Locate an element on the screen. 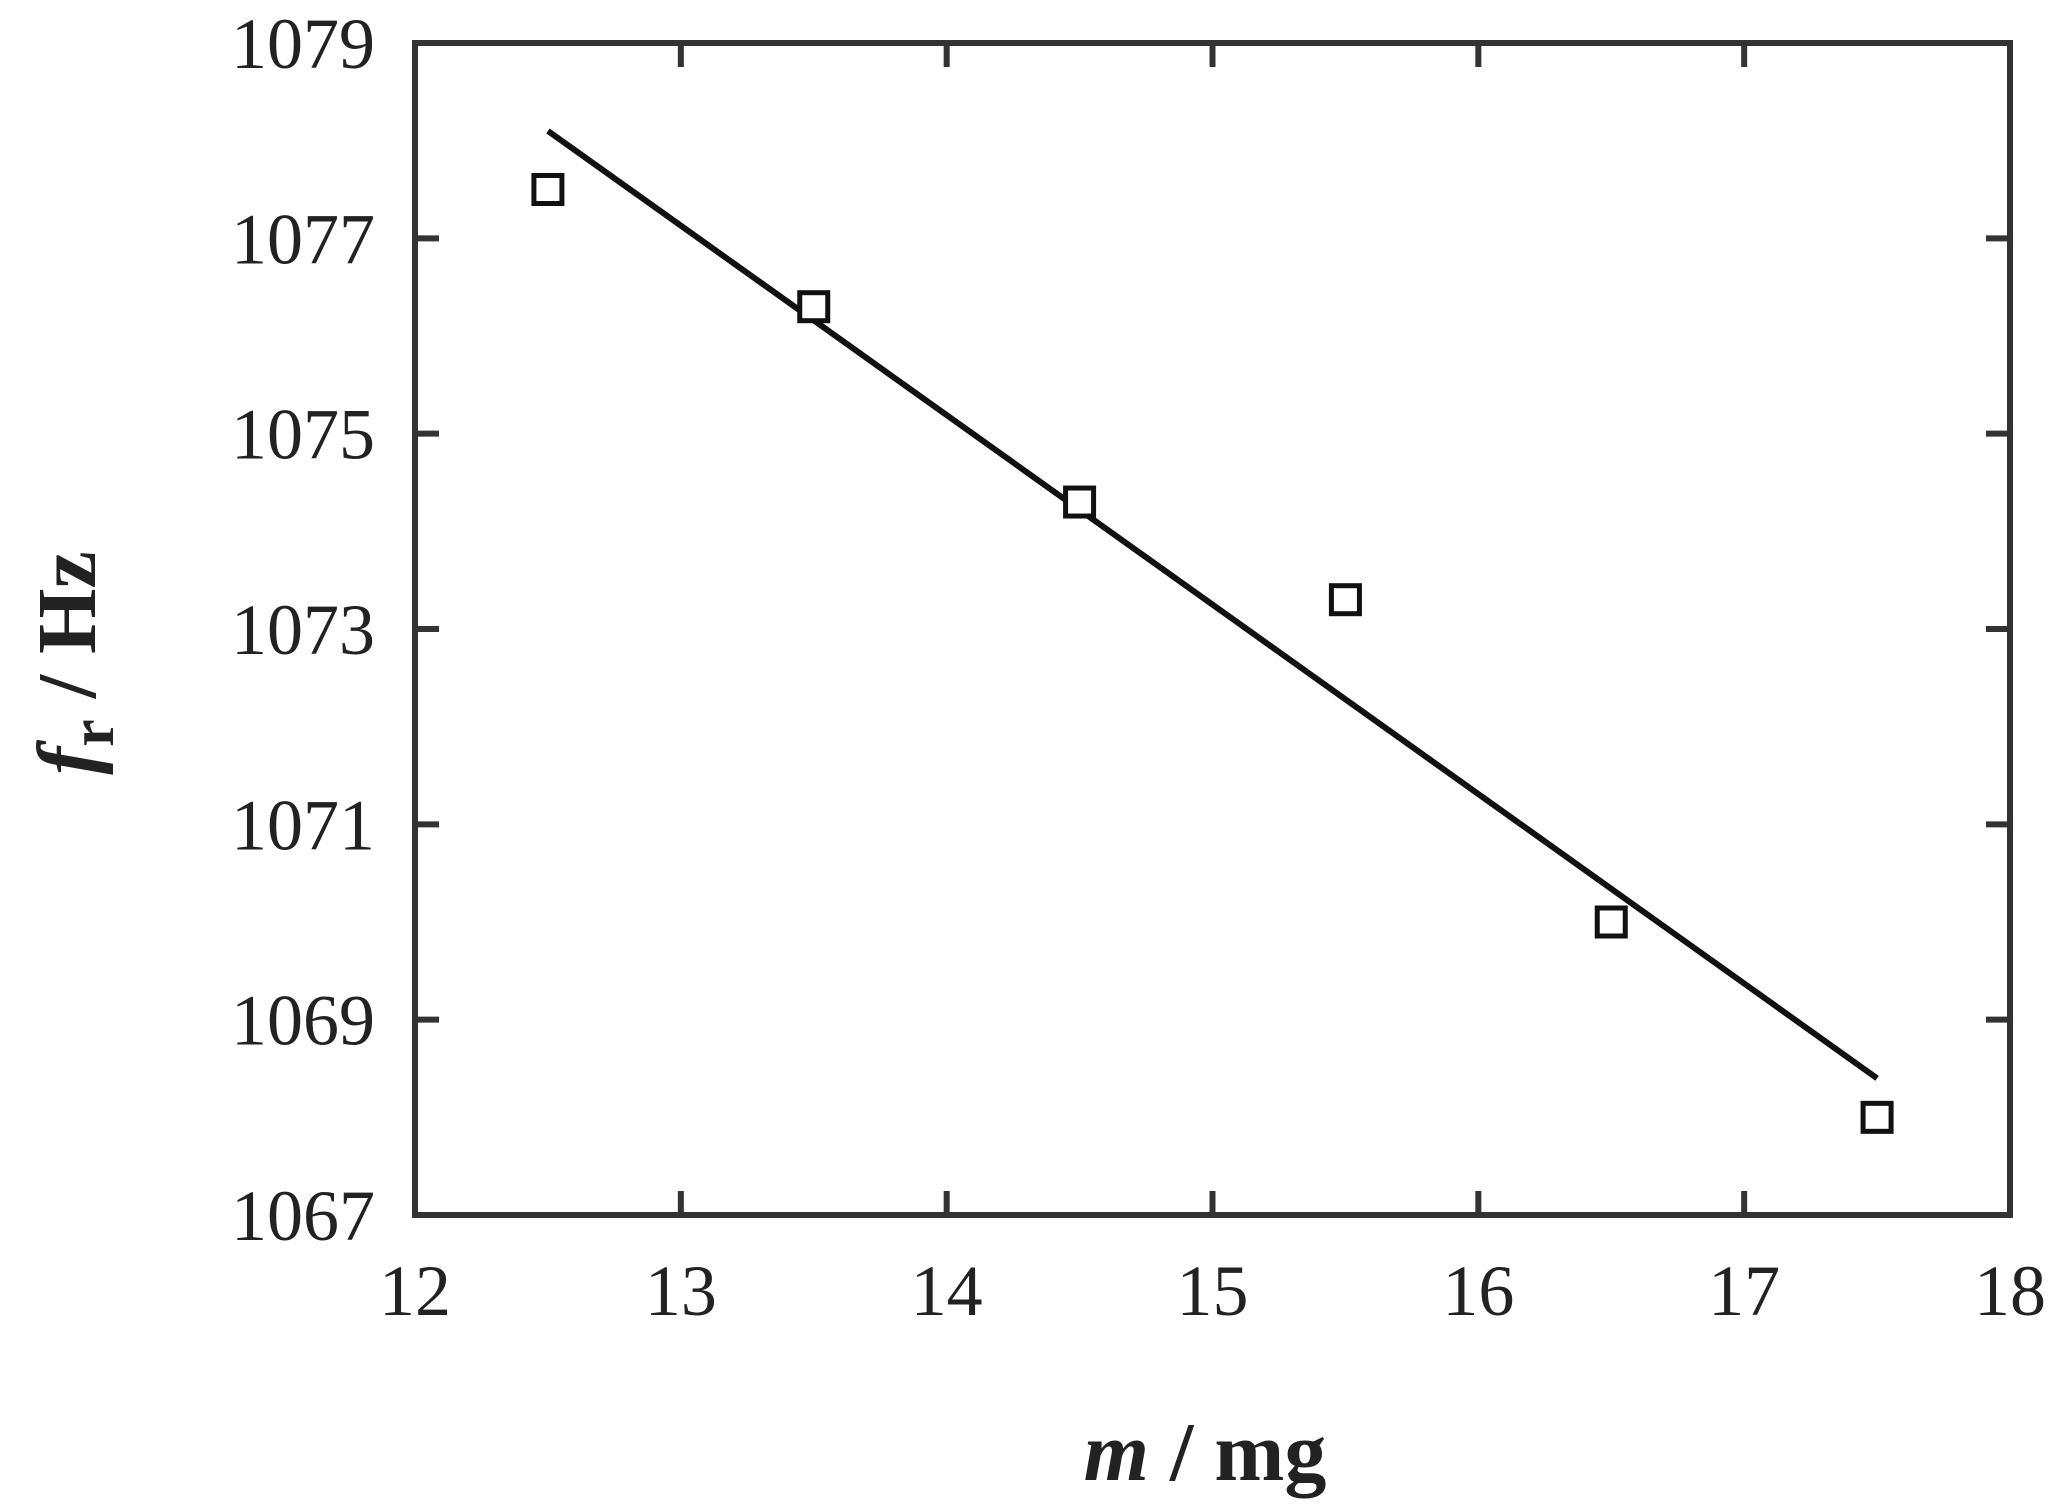 The image size is (2067, 1508). y-tick-labels: 1067 1069 1071 1073 1075 1077 1079 is located at coordinates (303, 630).